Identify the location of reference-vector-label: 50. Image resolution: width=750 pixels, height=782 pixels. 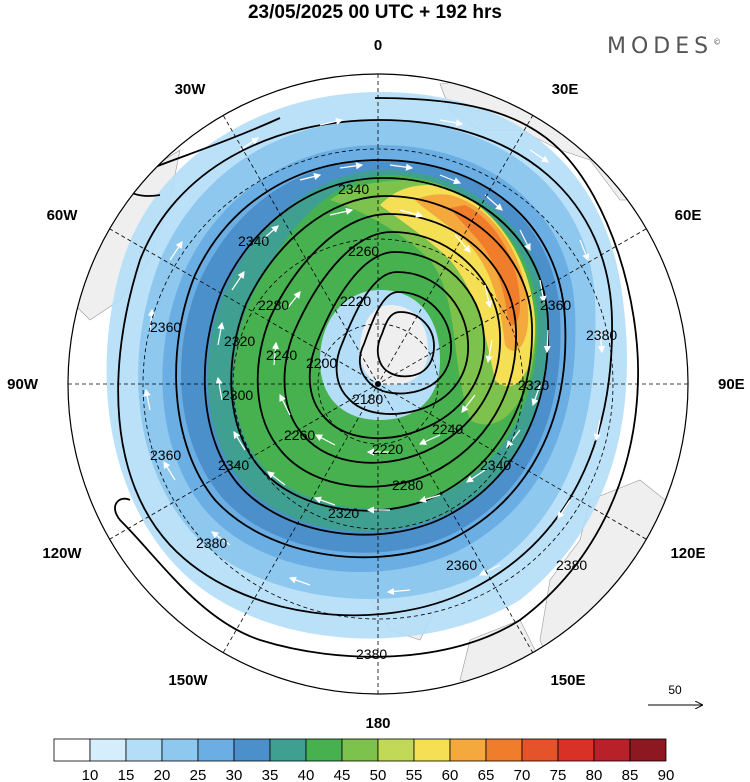
(675, 690).